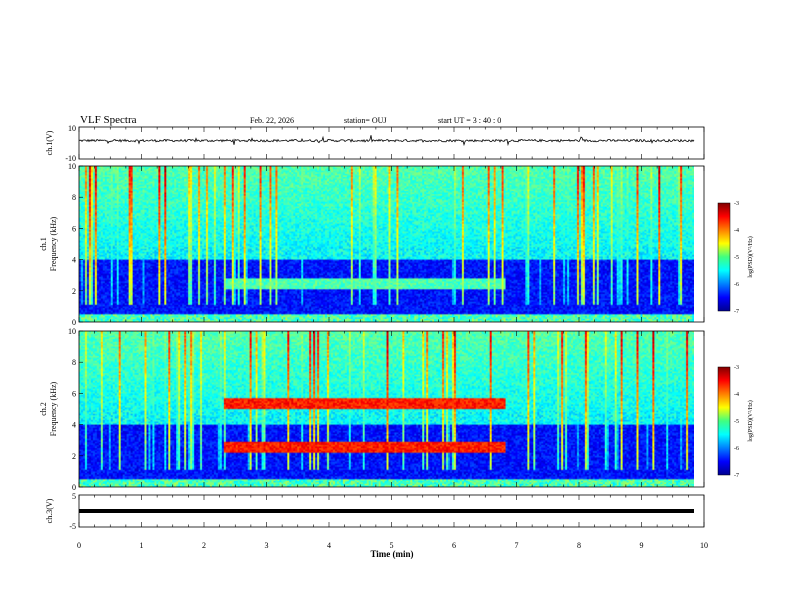  I want to click on time-axis-labels: 0 1 2 3 4 5 6 7 8 9 10, so click(392, 545).